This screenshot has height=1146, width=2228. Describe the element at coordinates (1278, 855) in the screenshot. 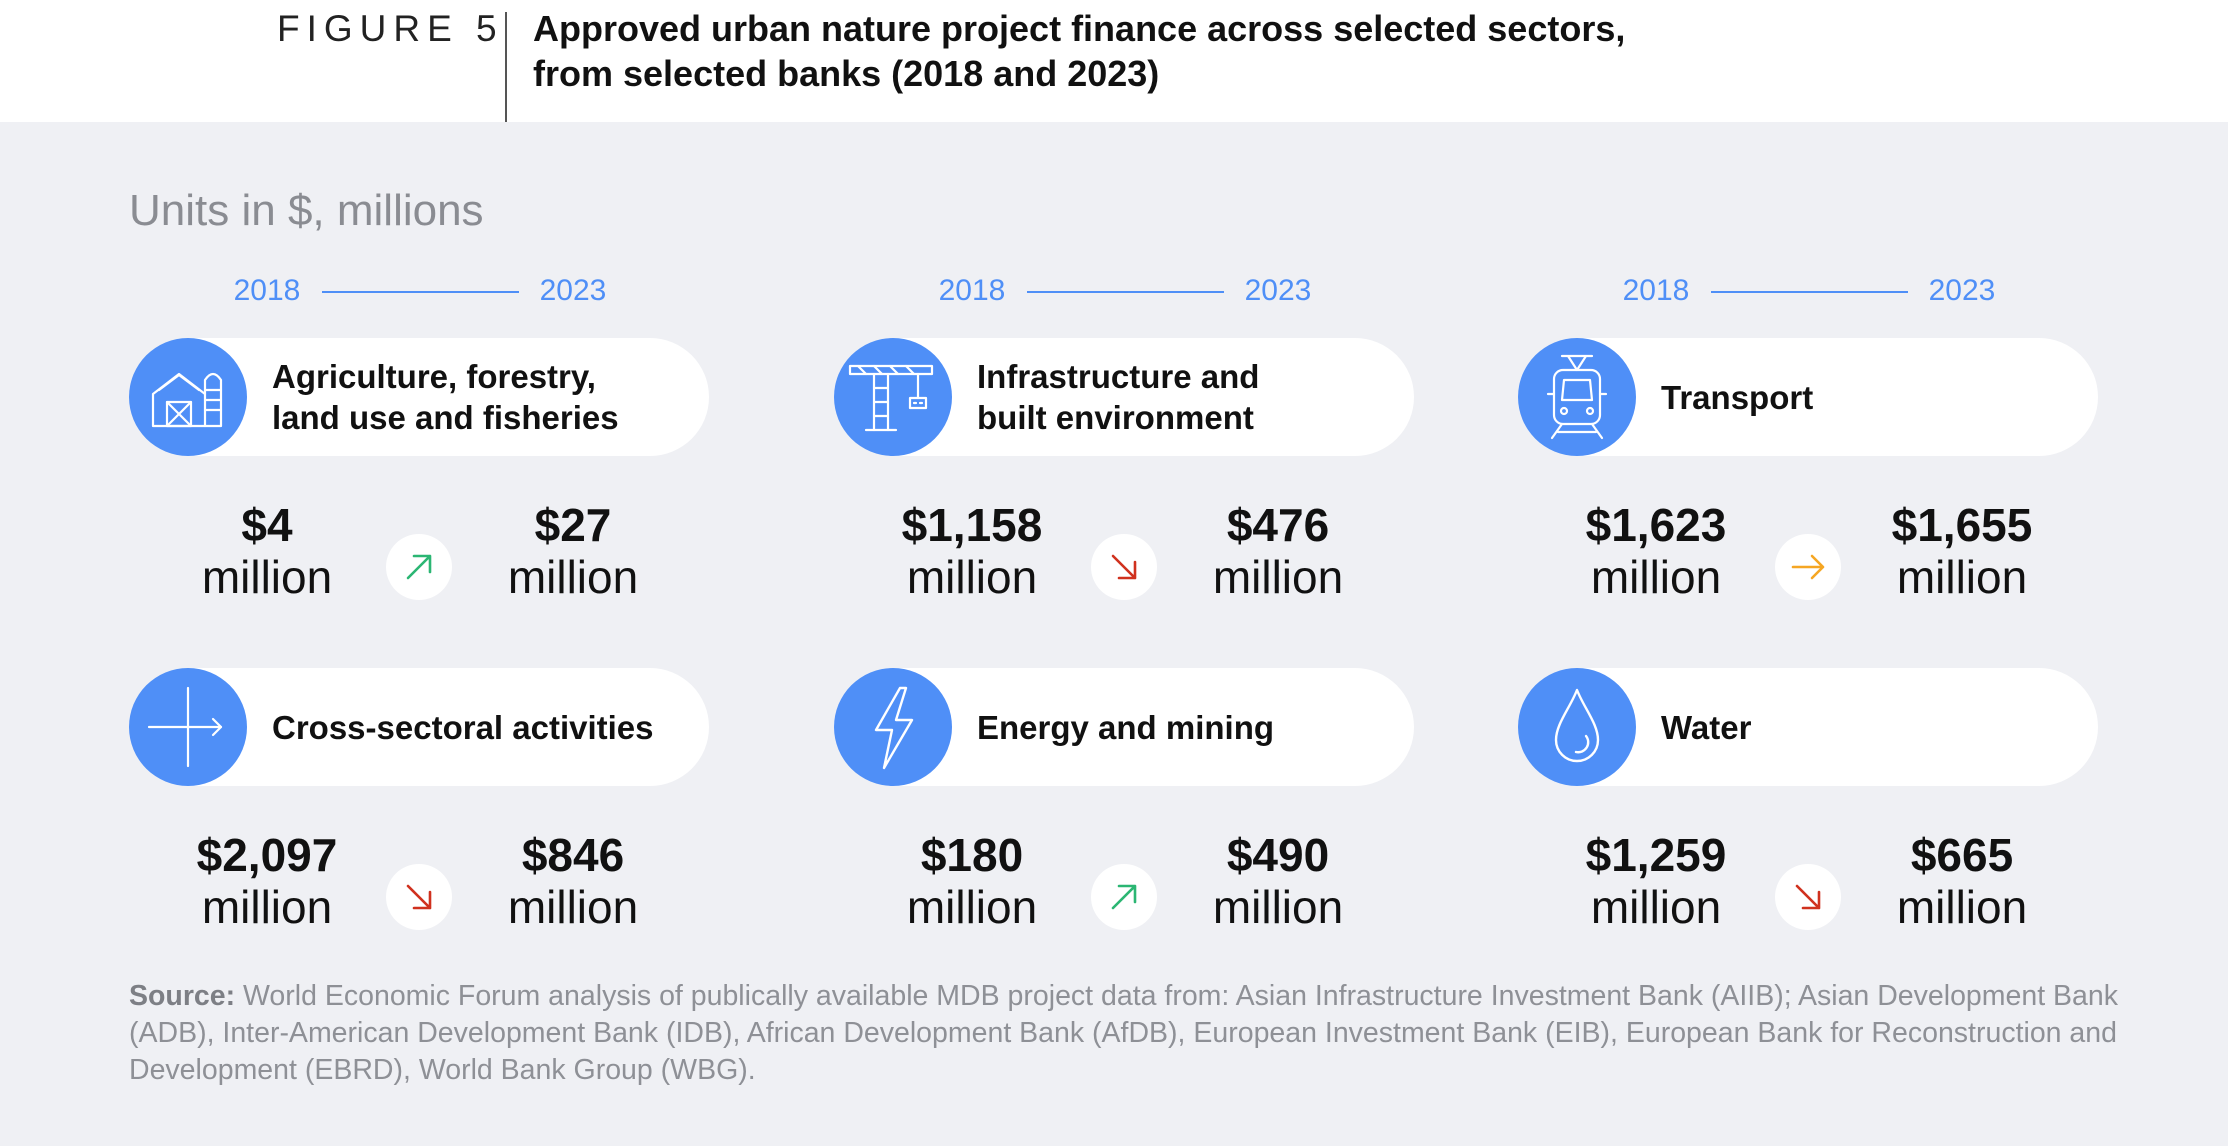

I see `value-2023-amount: $490` at that location.